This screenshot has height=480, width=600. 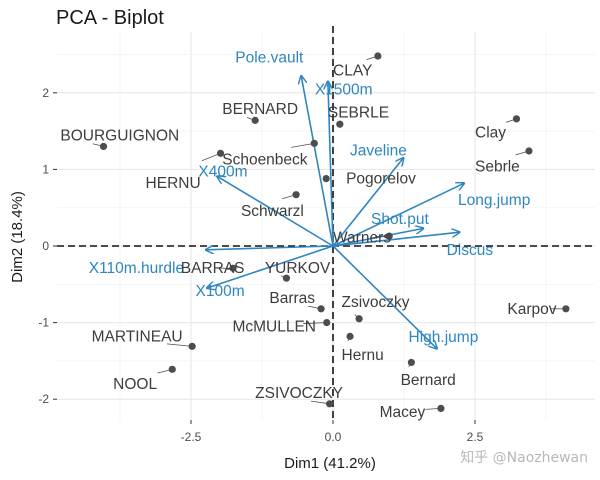 I want to click on x-tick-label: 0.0, so click(x=333, y=437).